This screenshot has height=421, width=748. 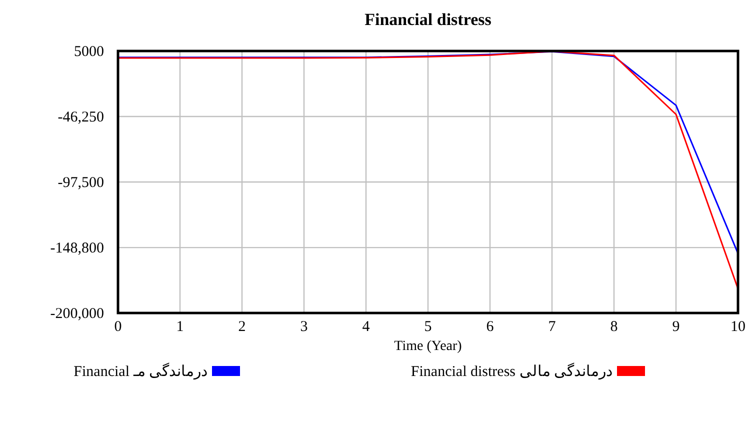 What do you see at coordinates (428, 327) in the screenshot?
I see `x-tick-label: 5` at bounding box center [428, 327].